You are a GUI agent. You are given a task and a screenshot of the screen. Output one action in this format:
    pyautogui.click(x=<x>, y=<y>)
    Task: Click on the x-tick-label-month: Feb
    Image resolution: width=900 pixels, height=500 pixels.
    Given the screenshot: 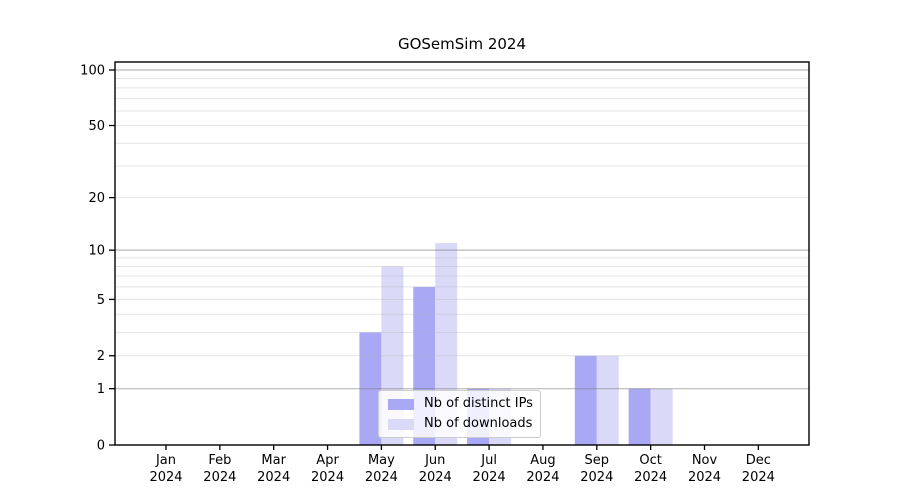 What is the action you would take?
    pyautogui.click(x=219, y=460)
    